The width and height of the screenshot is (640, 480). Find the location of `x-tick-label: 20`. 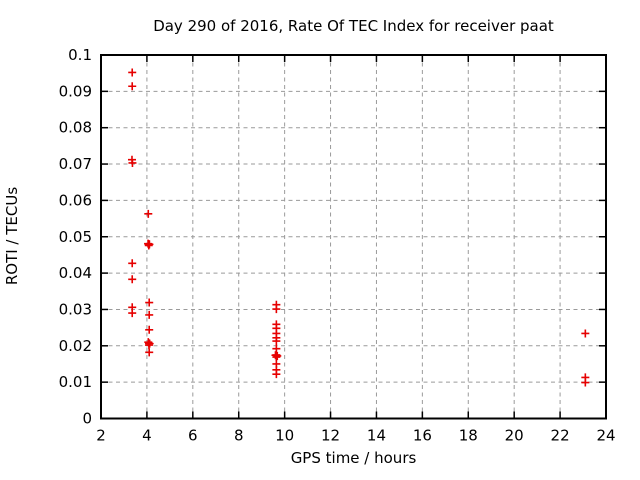

x-tick-label: 20 is located at coordinates (514, 436).